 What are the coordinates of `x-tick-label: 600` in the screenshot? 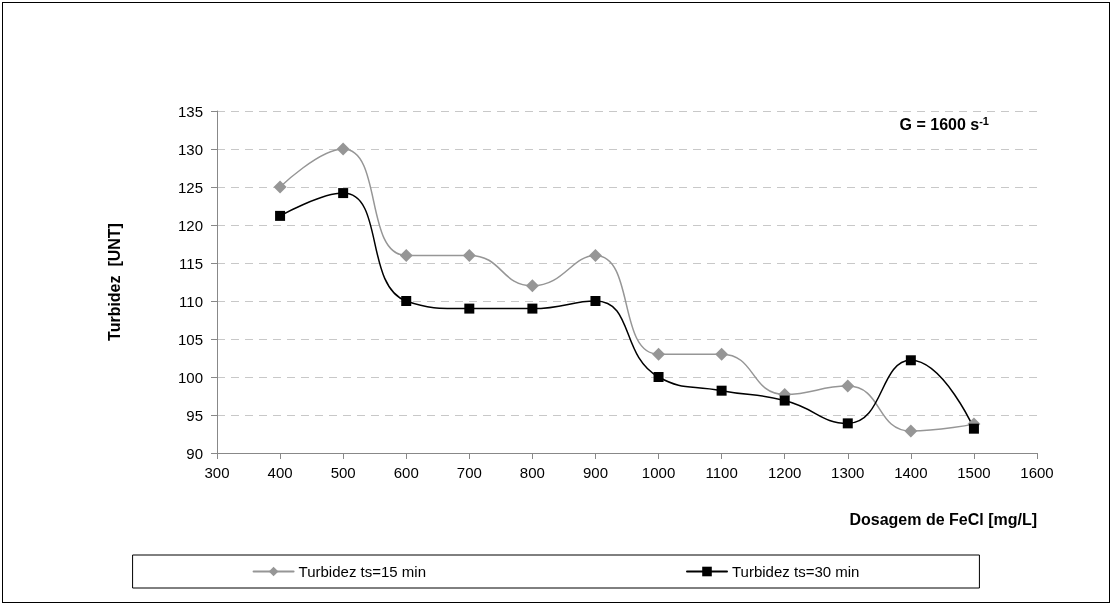 It's located at (406, 472).